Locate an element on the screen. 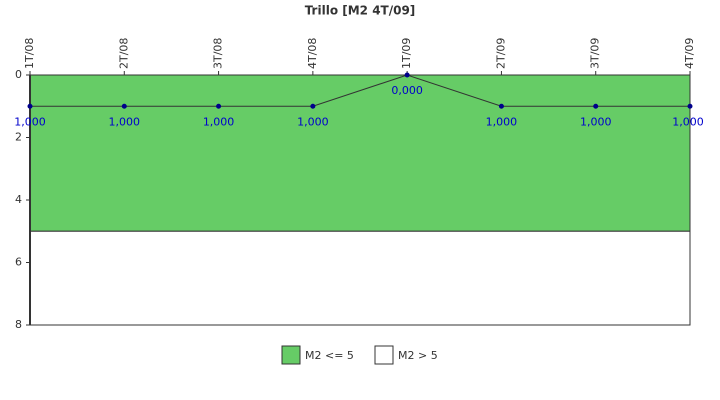 The width and height of the screenshot is (720, 400). y-tick-label: 8 is located at coordinates (18, 324).